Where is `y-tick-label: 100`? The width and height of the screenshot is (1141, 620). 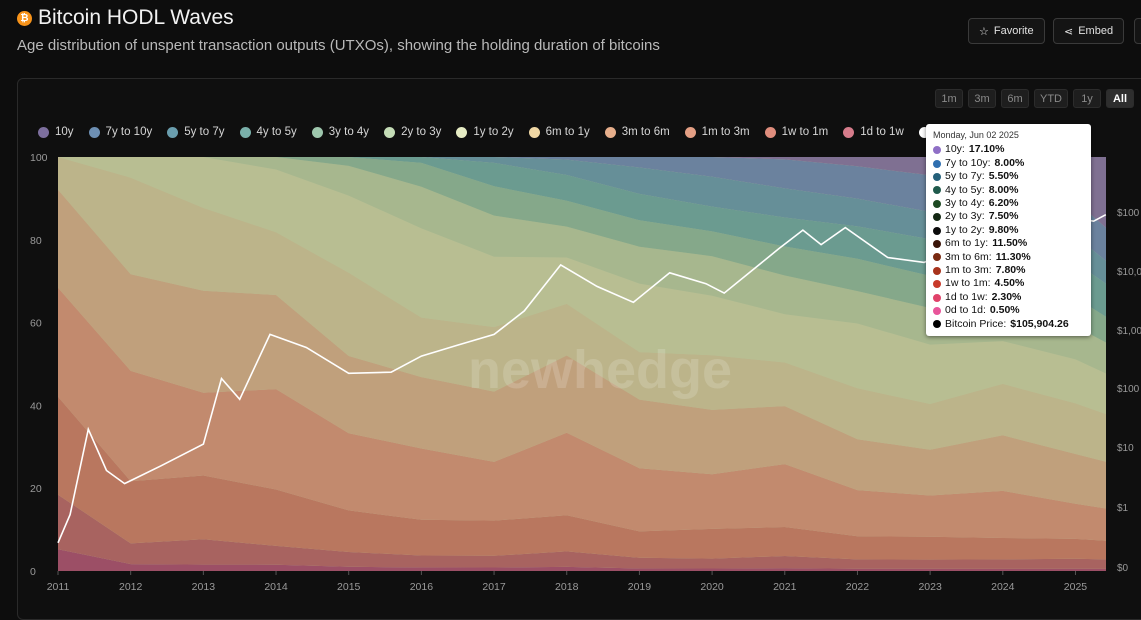
y-tick-label: 100 is located at coordinates (39, 158).